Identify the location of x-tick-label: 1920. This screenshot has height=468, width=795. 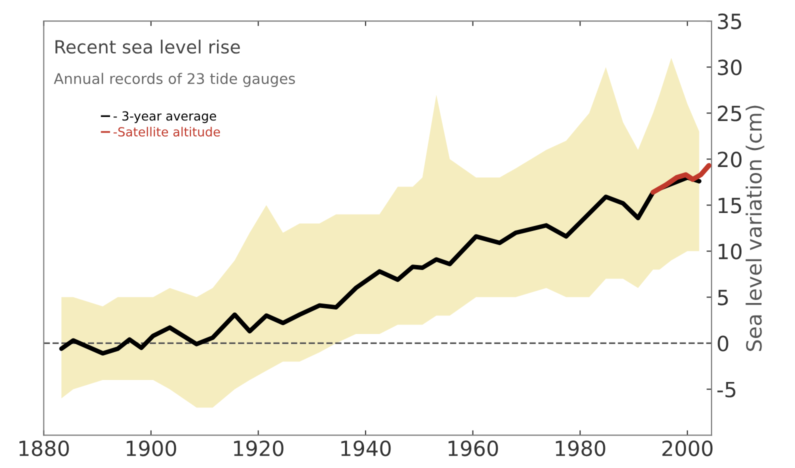
(259, 448).